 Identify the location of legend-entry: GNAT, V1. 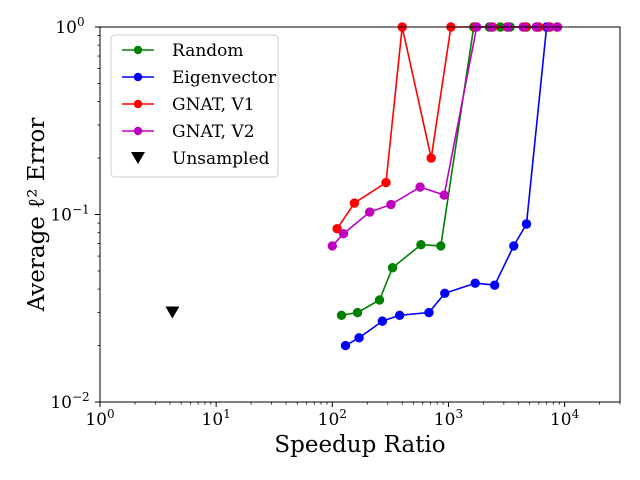
(188, 105).